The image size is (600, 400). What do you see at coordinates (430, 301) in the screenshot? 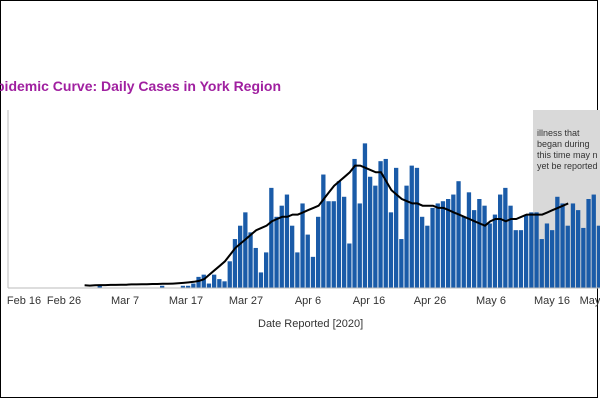
I see `x-tick-label: Apr 26` at bounding box center [430, 301].